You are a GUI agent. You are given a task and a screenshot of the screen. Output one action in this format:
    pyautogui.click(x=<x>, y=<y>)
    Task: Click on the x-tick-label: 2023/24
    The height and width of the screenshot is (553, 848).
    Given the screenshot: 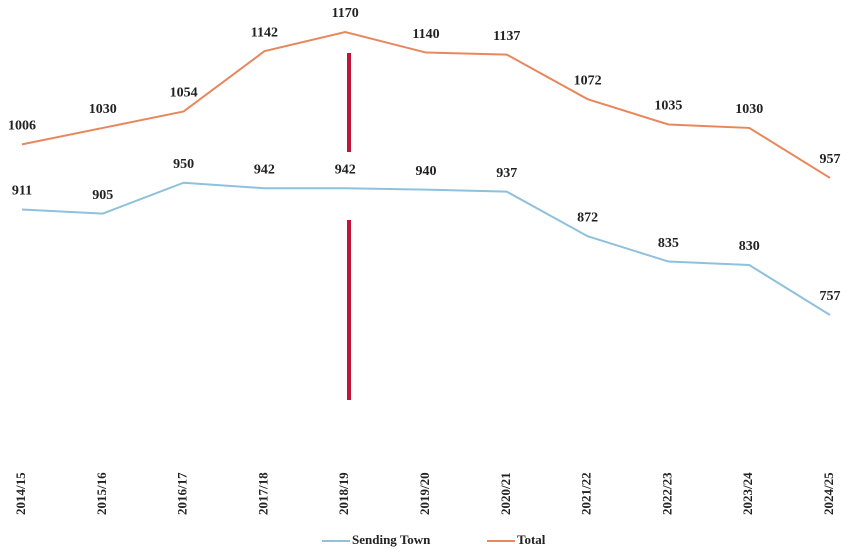 What is the action you would take?
    pyautogui.click(x=747, y=493)
    